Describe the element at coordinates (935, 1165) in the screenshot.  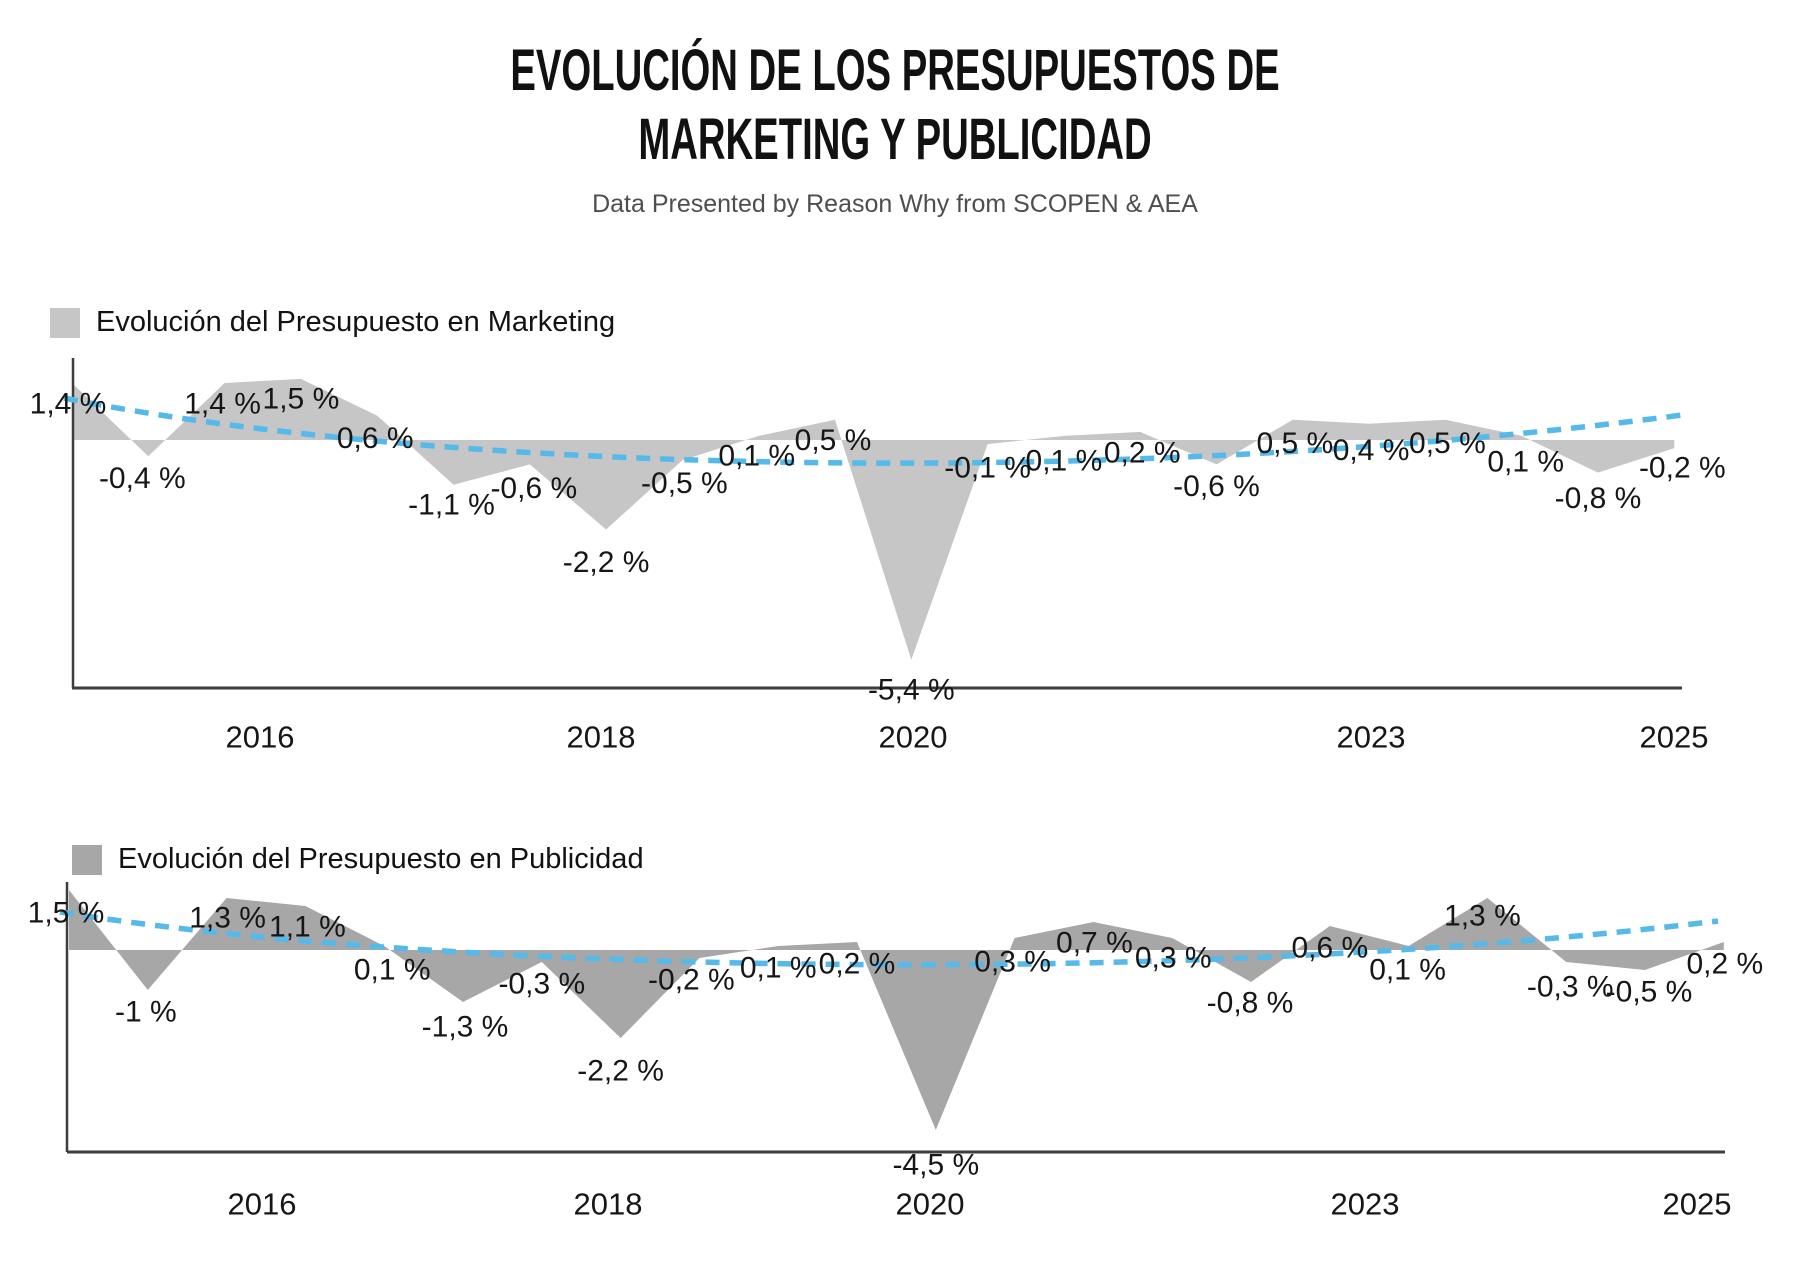
I see `publicidad-data-label: -4,5 %` at that location.